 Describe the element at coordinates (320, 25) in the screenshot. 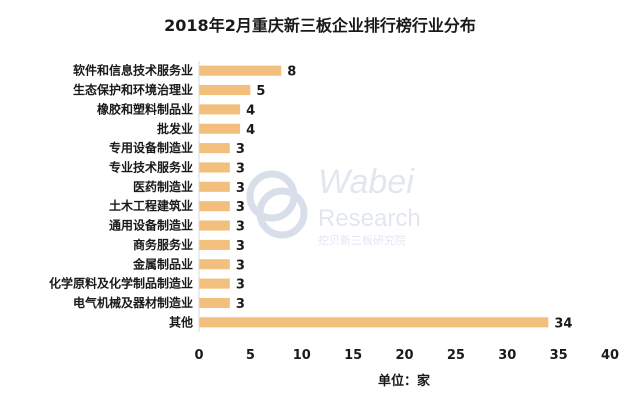

I see `chart-title: 2018年2月重庆新三板企业排行榜行业分布` at that location.